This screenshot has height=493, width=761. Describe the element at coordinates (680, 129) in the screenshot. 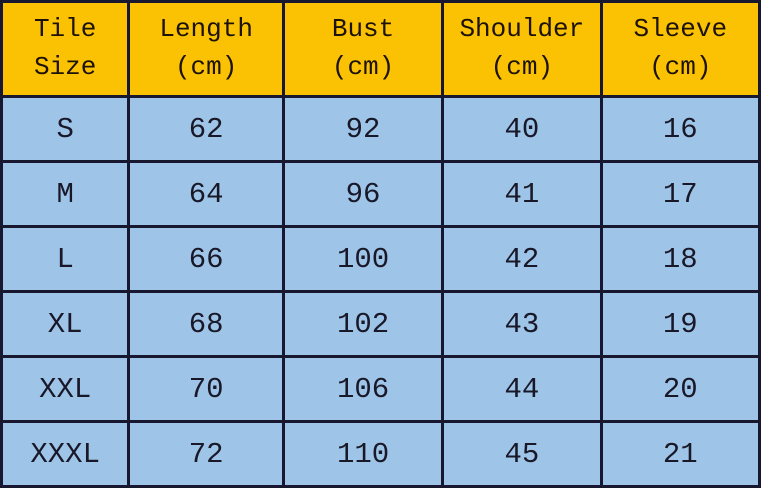

I see `cell-sleeve: 16` at that location.